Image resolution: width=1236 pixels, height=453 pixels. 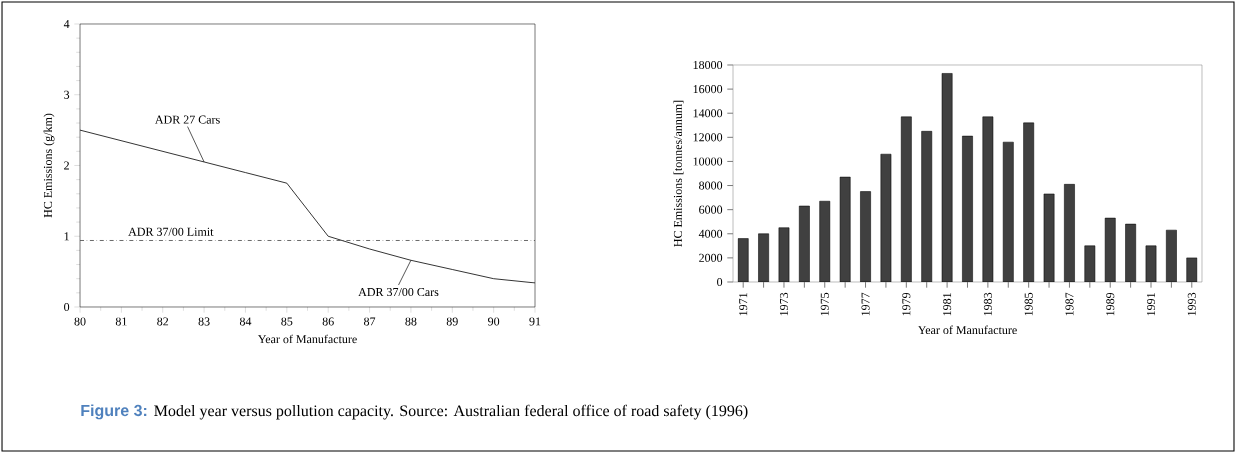 I want to click on caption: Figure 3:, so click(x=114, y=412).